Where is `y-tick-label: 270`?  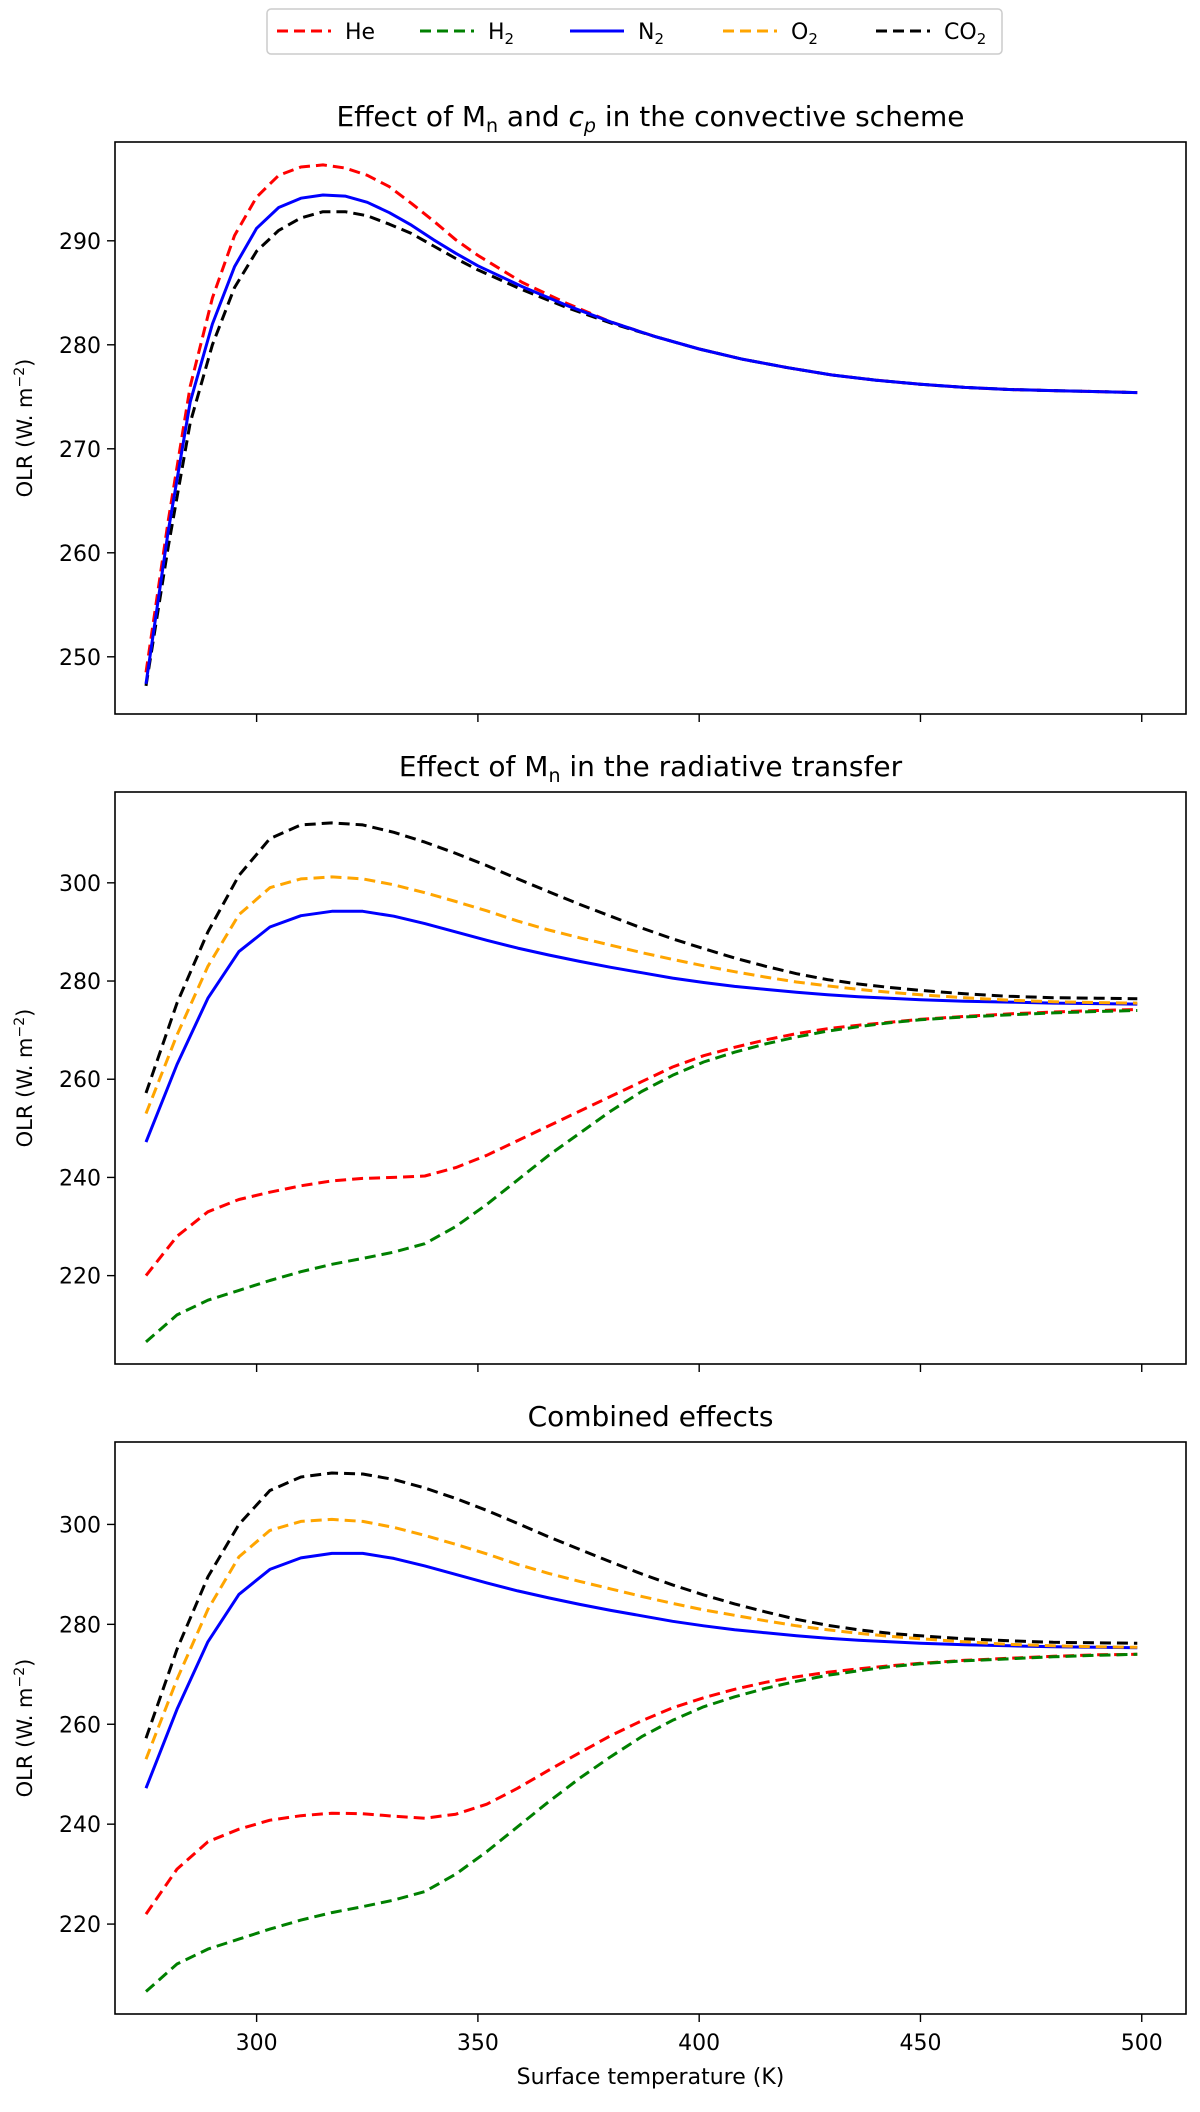 y-tick-label: 270 is located at coordinates (80, 450).